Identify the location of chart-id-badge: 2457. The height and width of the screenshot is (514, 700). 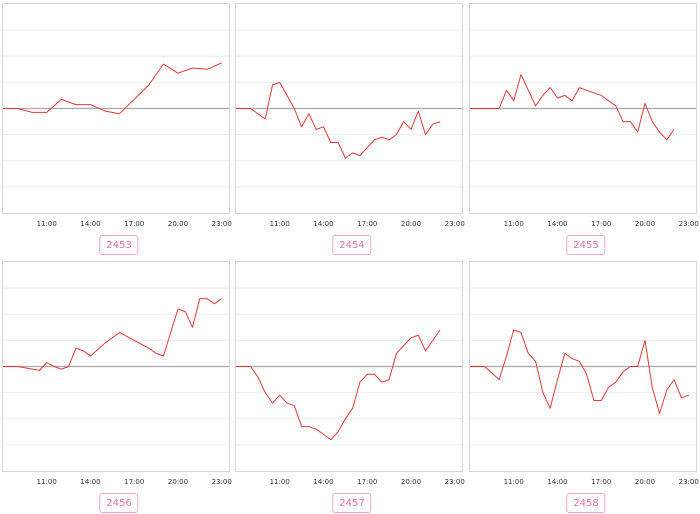
(352, 503).